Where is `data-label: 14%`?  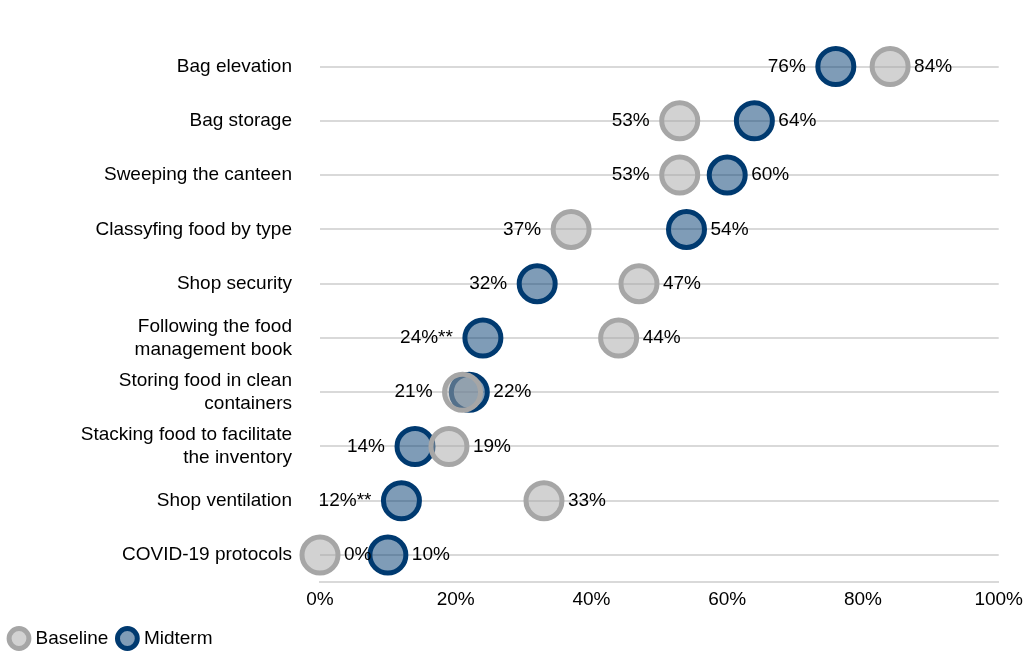 data-label: 14% is located at coordinates (366, 445).